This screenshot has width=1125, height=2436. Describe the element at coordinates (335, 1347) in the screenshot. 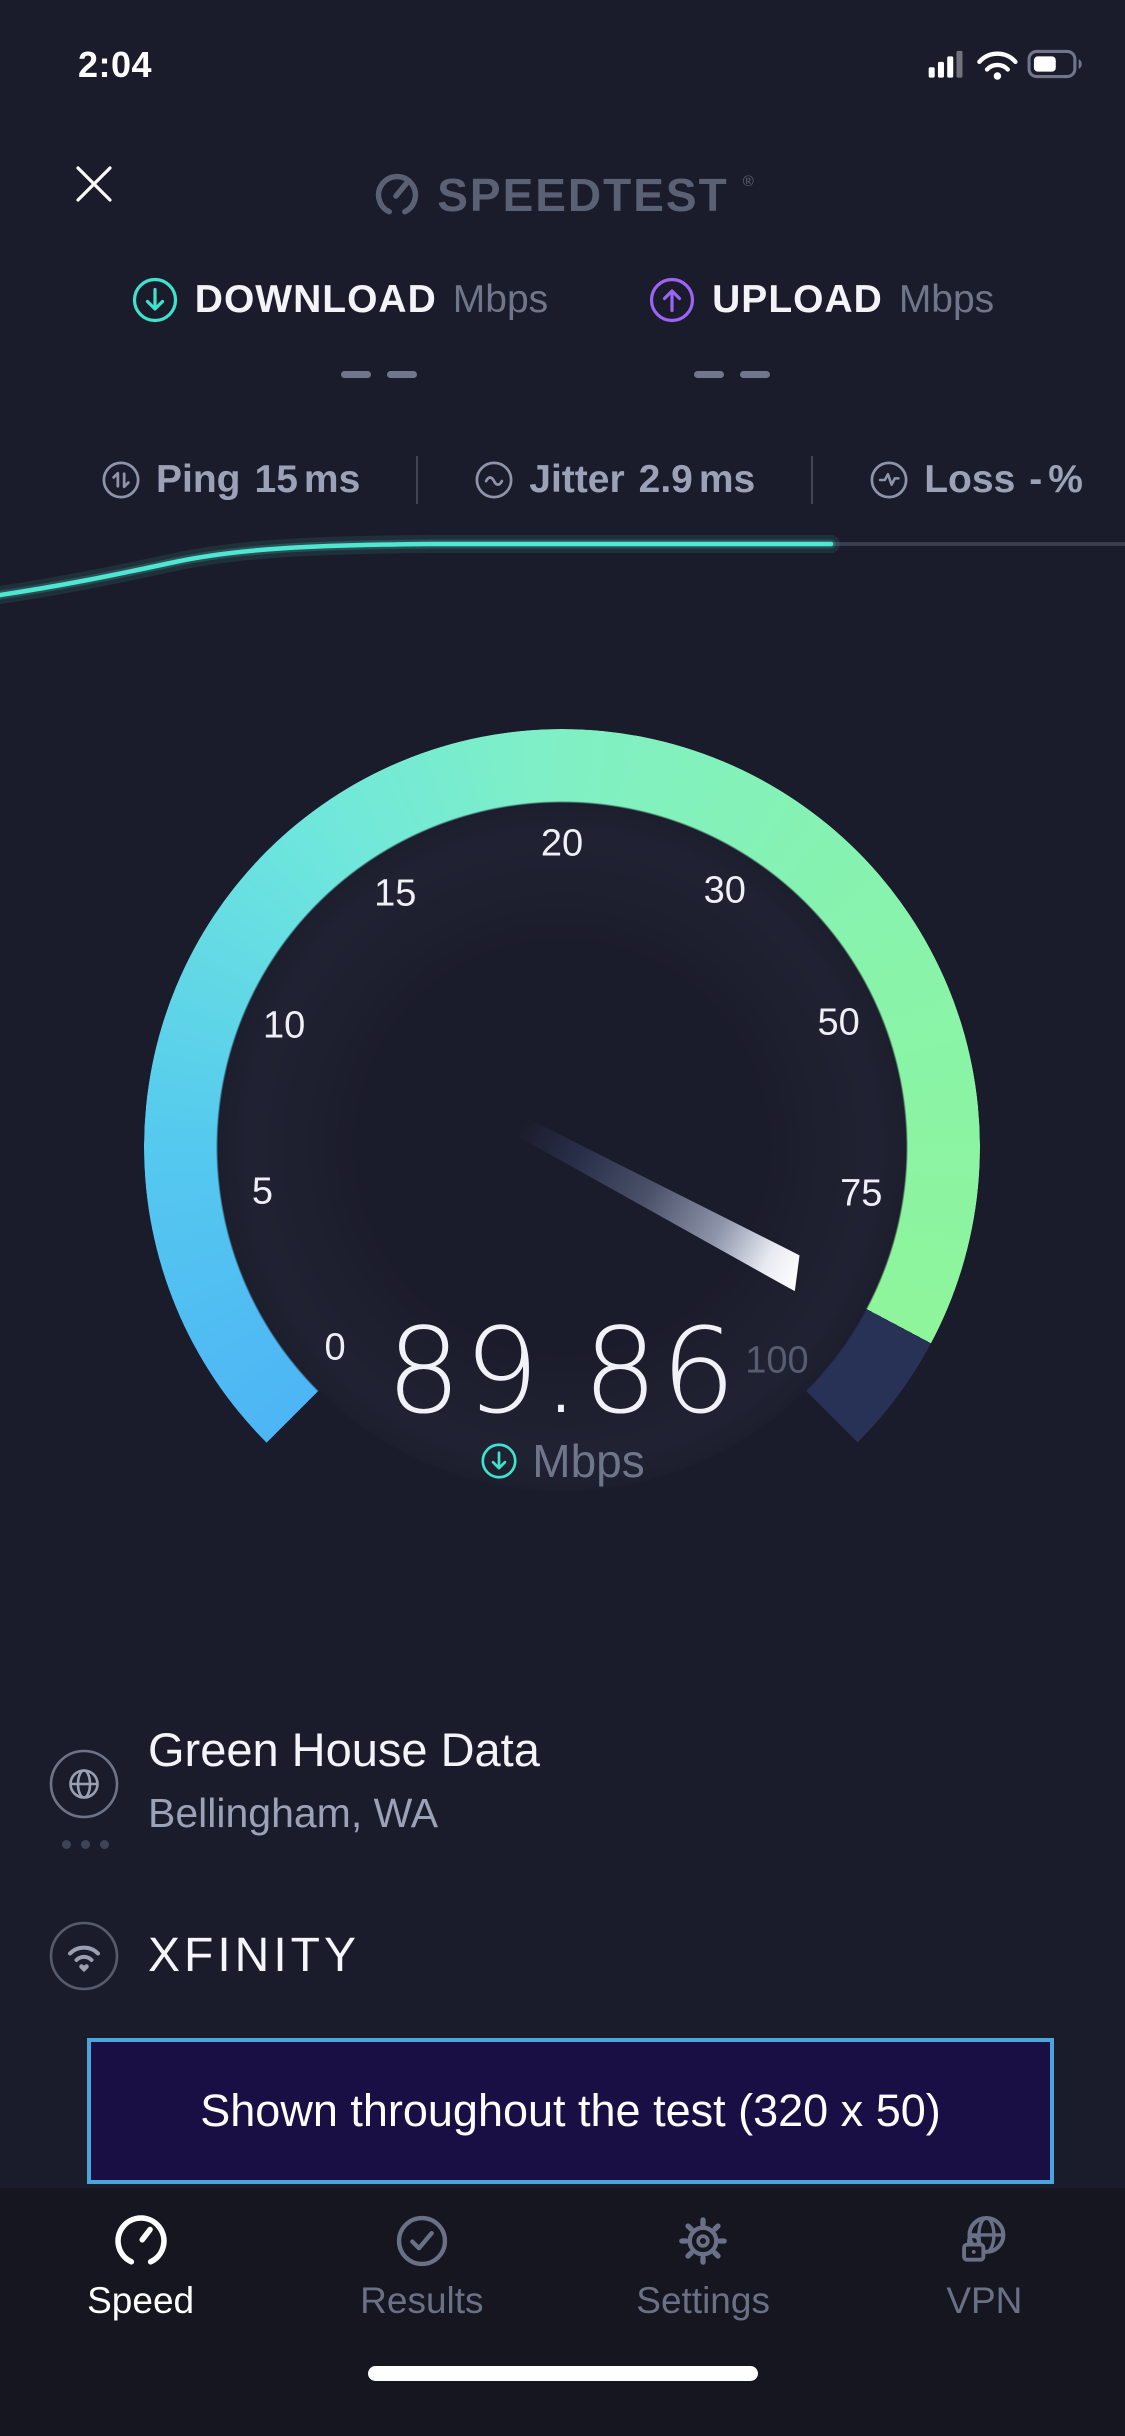

I see `gauge-tick: 0` at that location.